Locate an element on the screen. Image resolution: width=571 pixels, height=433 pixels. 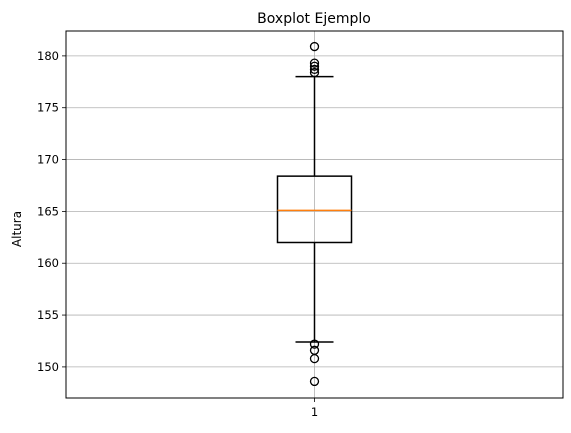
box-series is located at coordinates (314, 214).